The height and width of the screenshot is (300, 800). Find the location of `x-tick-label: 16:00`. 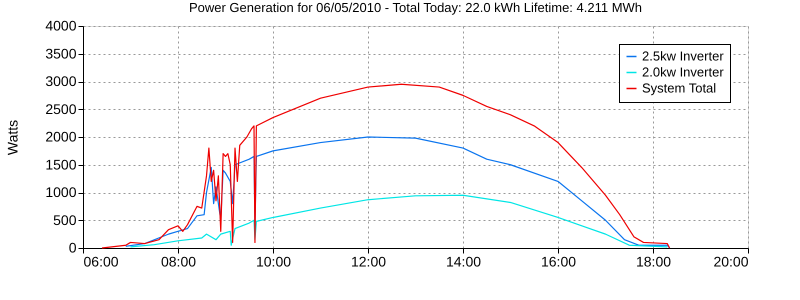

x-tick-label: 16:00 is located at coordinates (558, 262).